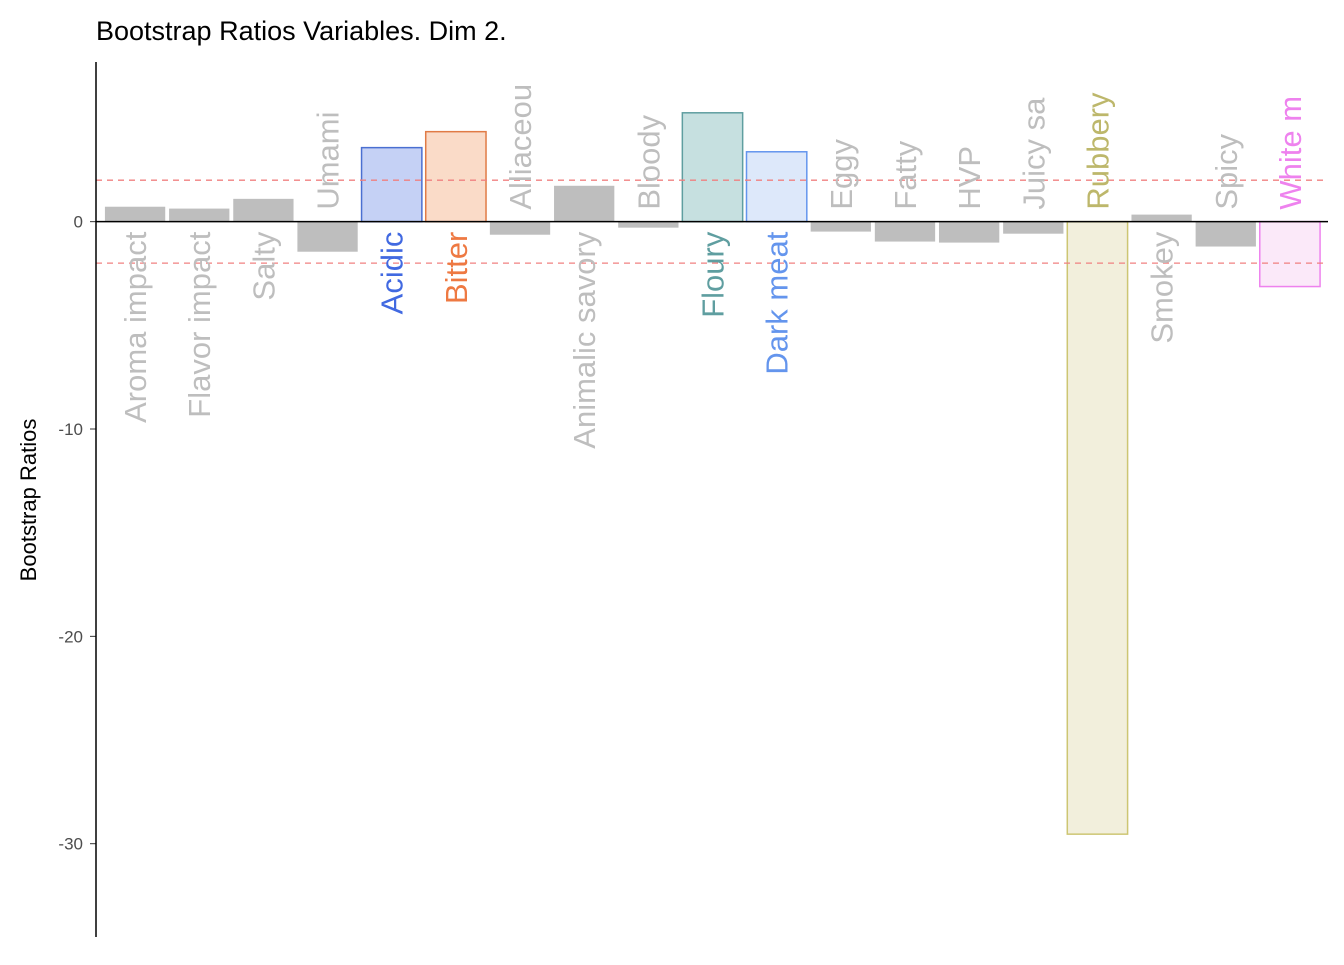 The width and height of the screenshot is (1344, 965). Describe the element at coordinates (905, 174) in the screenshot. I see `category-label: Fatty` at that location.